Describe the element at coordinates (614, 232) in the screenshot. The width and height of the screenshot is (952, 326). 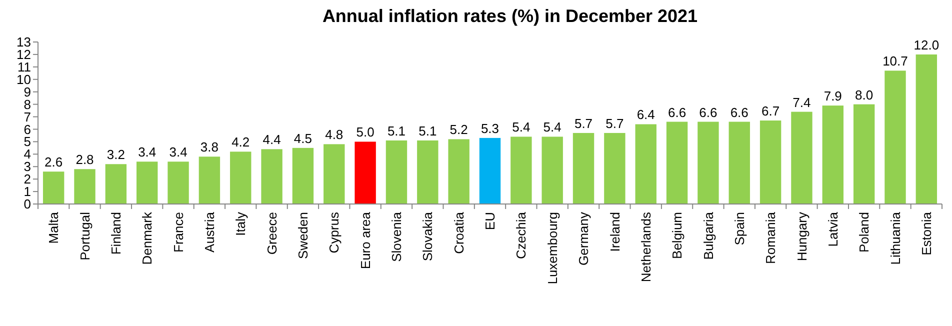
I see `x-tick-label: Ireland` at that location.